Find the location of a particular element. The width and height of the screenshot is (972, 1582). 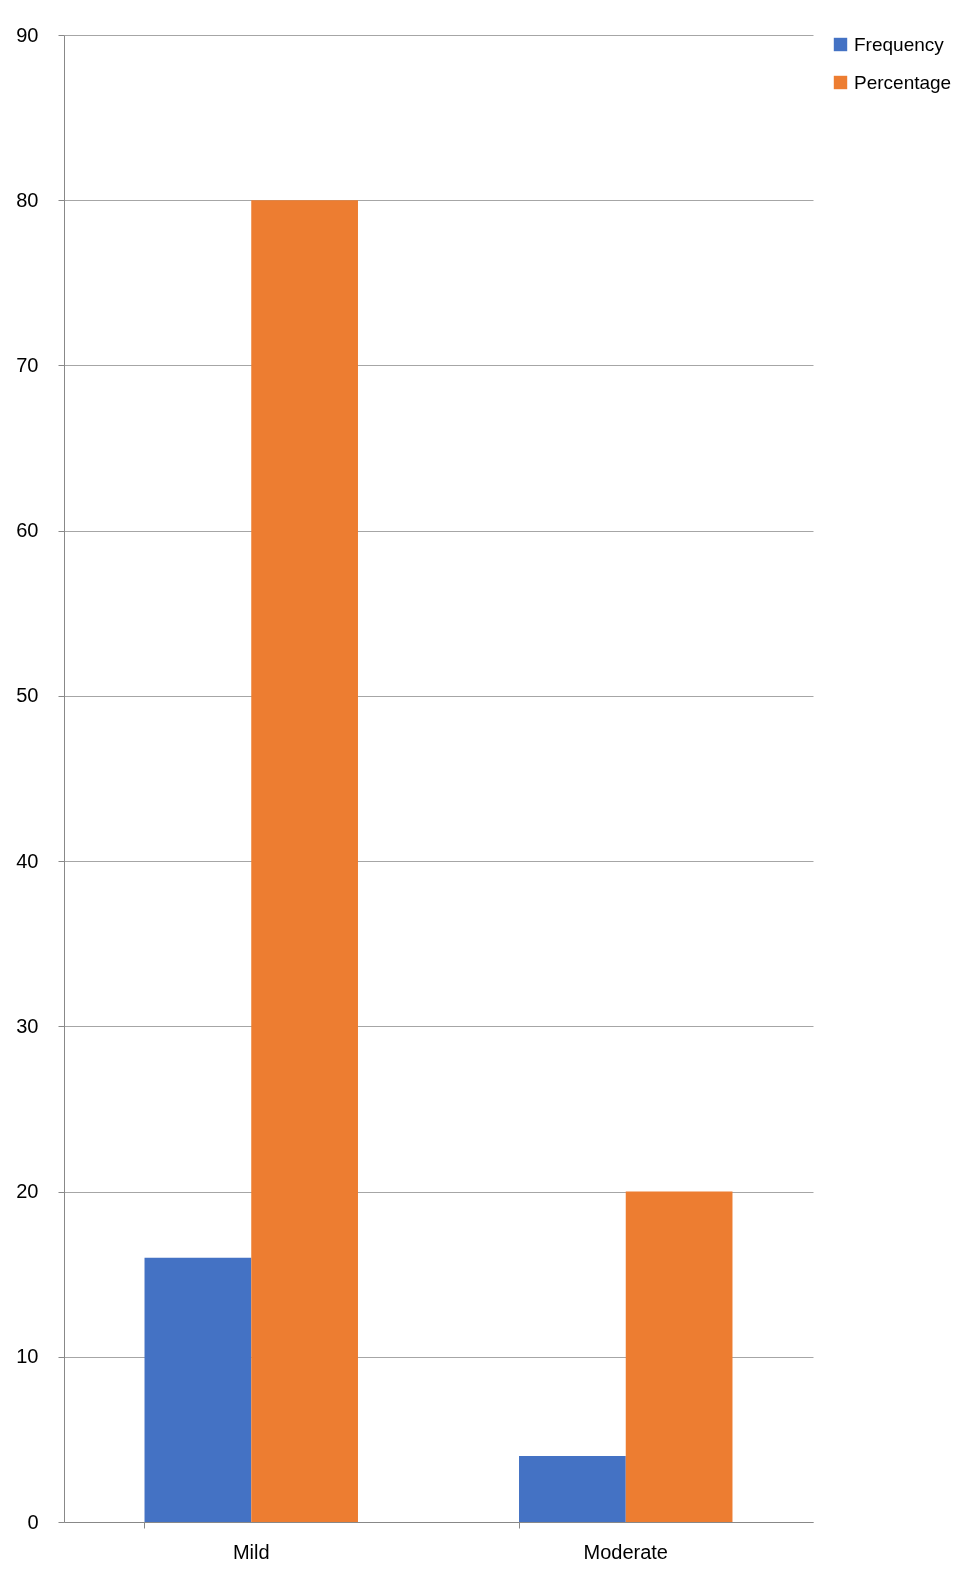

y-tick-label: 50 is located at coordinates (27, 695).